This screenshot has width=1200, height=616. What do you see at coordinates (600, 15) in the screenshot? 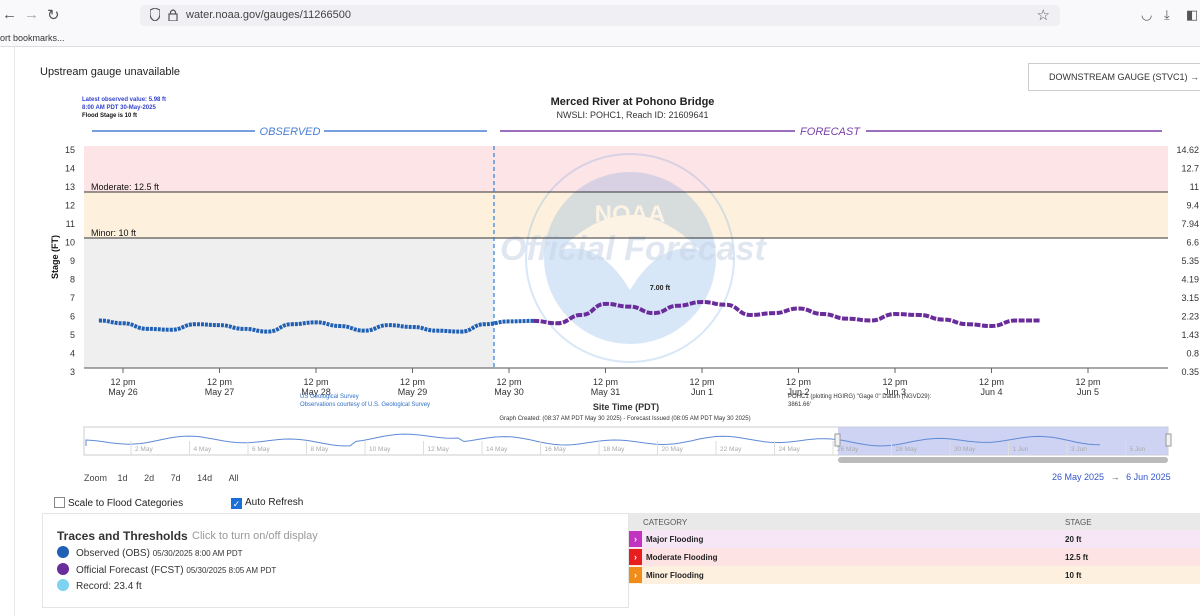
I see `address-bar: water.noaa.gov/gauges/11266500 ☆` at bounding box center [600, 15].